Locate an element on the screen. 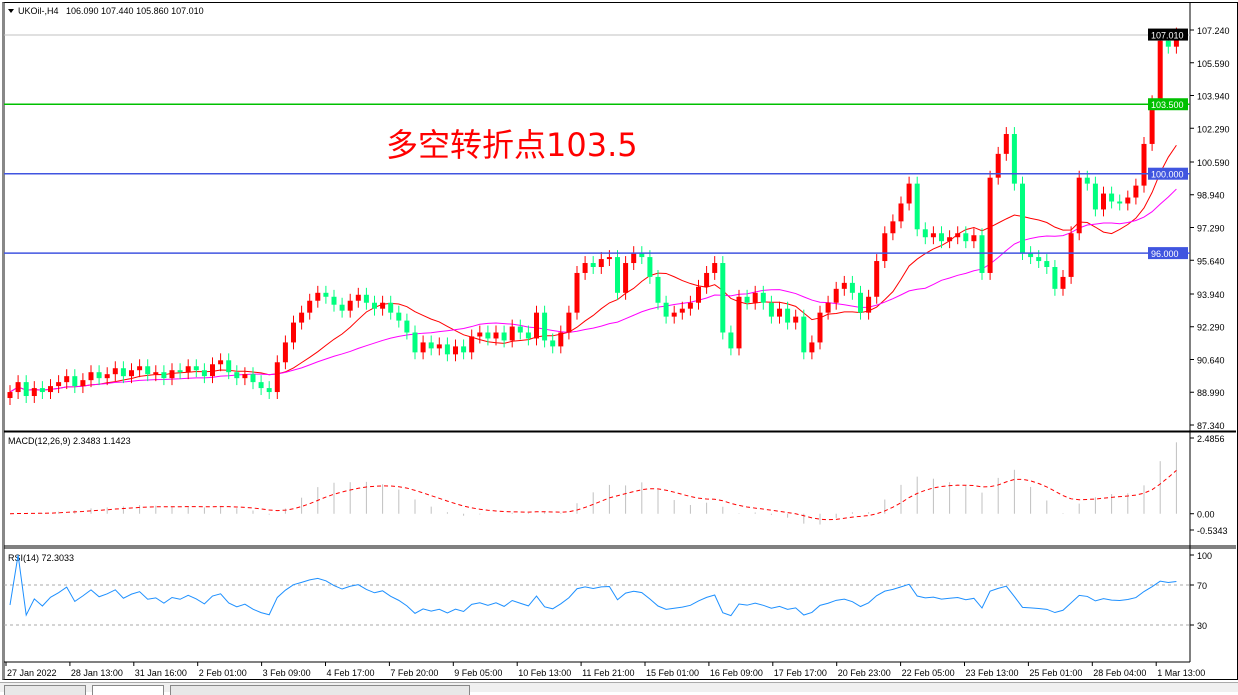  annotation-text: 多空转折点103.5 is located at coordinates (512, 145).